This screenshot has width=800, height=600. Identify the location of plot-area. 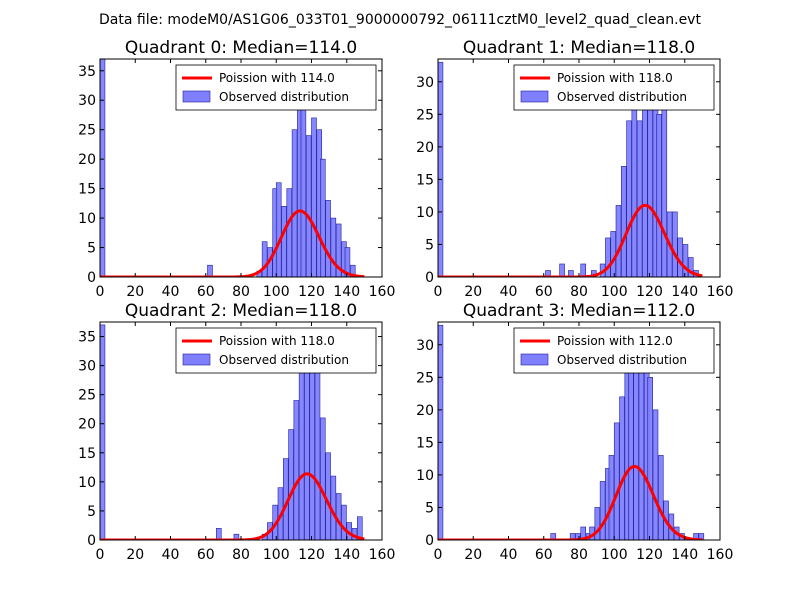
(232, 168).